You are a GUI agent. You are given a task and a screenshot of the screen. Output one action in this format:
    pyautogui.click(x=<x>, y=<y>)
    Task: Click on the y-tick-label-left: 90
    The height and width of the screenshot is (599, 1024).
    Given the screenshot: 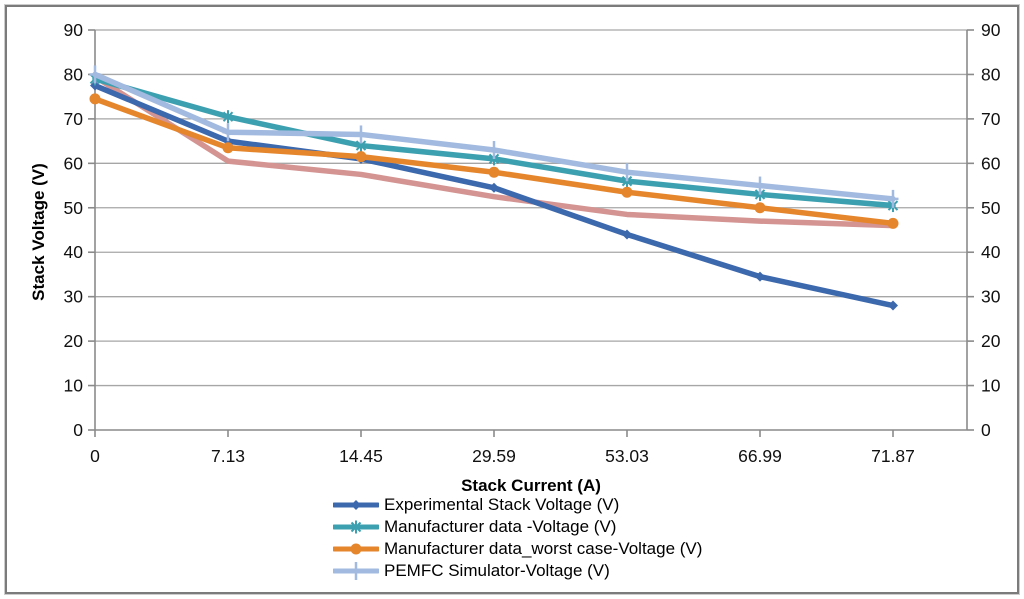 What is the action you would take?
    pyautogui.click(x=74, y=30)
    